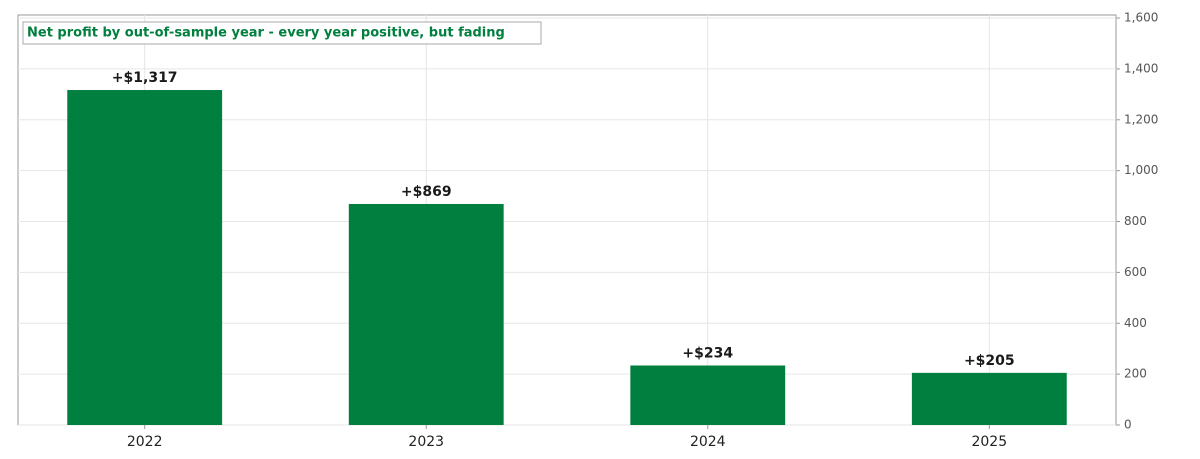 Image resolution: width=1200 pixels, height=459 pixels. What do you see at coordinates (145, 442) in the screenshot?
I see `x-tick-label: 2022` at bounding box center [145, 442].